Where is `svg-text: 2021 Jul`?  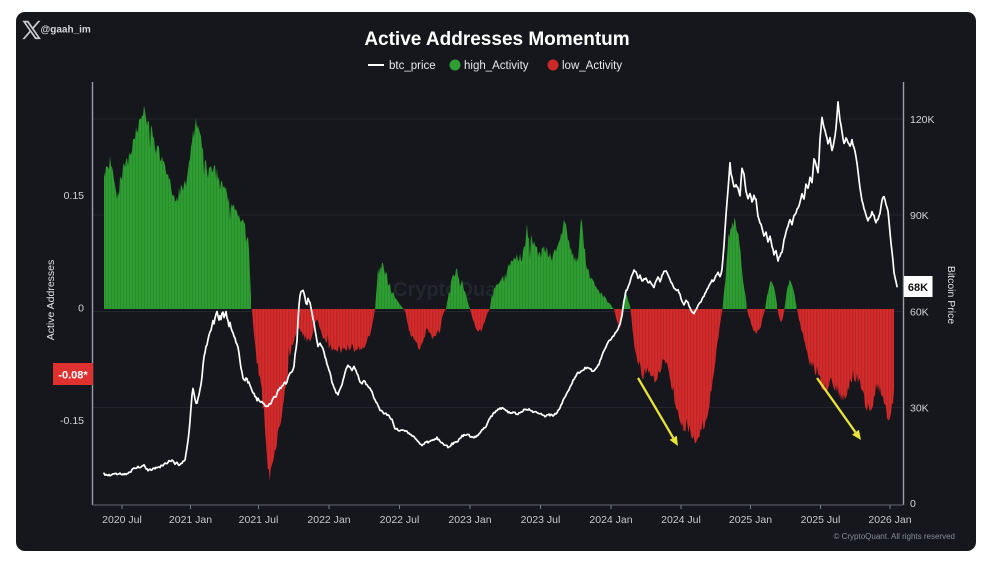 svg-text: 2021 Jul is located at coordinates (259, 520).